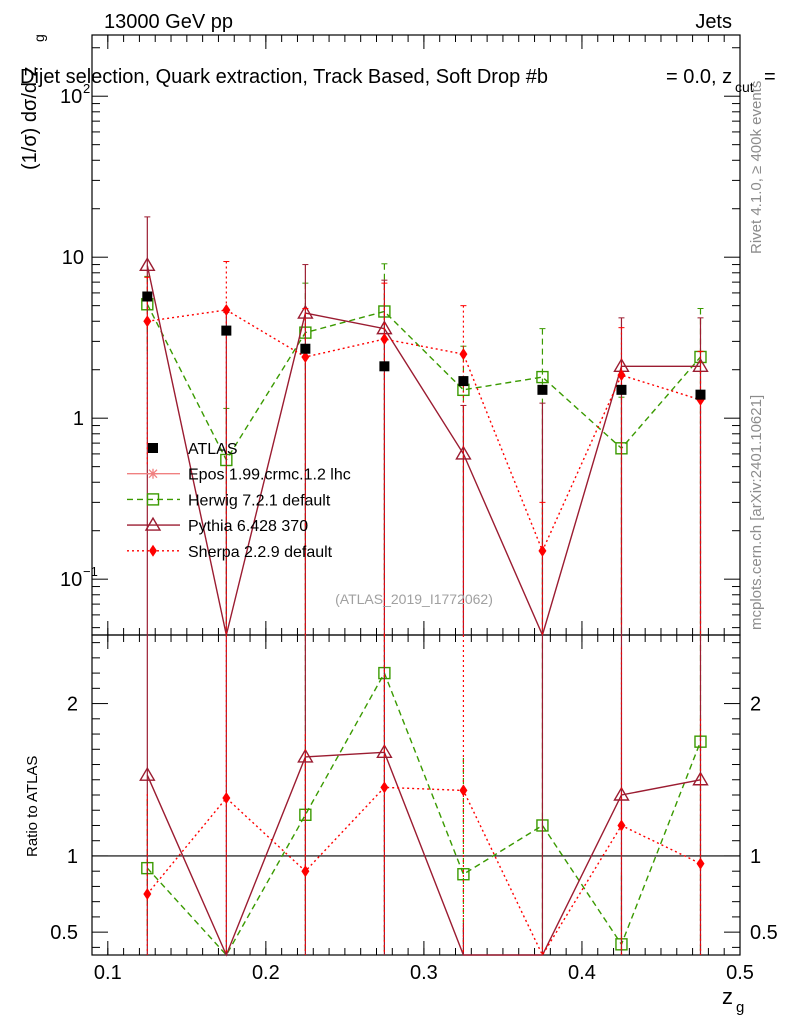  Describe the element at coordinates (414, 599) in the screenshot. I see `analysis-watermark: (ATLAS_2019_I1772062)` at that location.